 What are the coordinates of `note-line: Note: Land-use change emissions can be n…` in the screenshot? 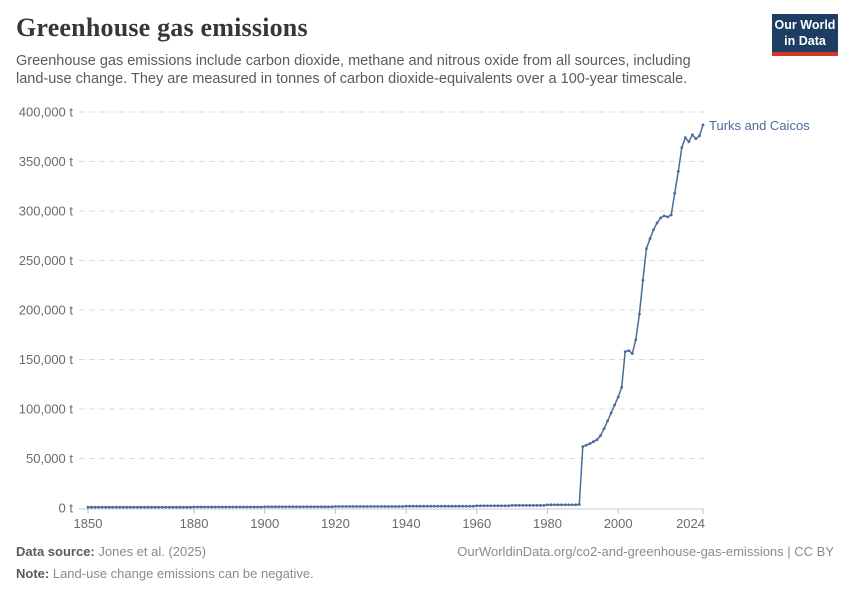 It's located at (425, 573).